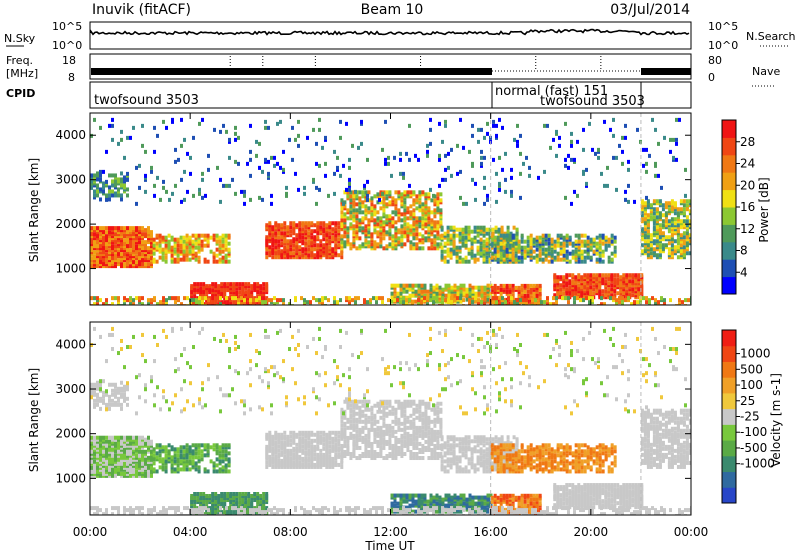 The width and height of the screenshot is (800, 554). I want to click on y-tick-label: 4000, so click(70, 135).